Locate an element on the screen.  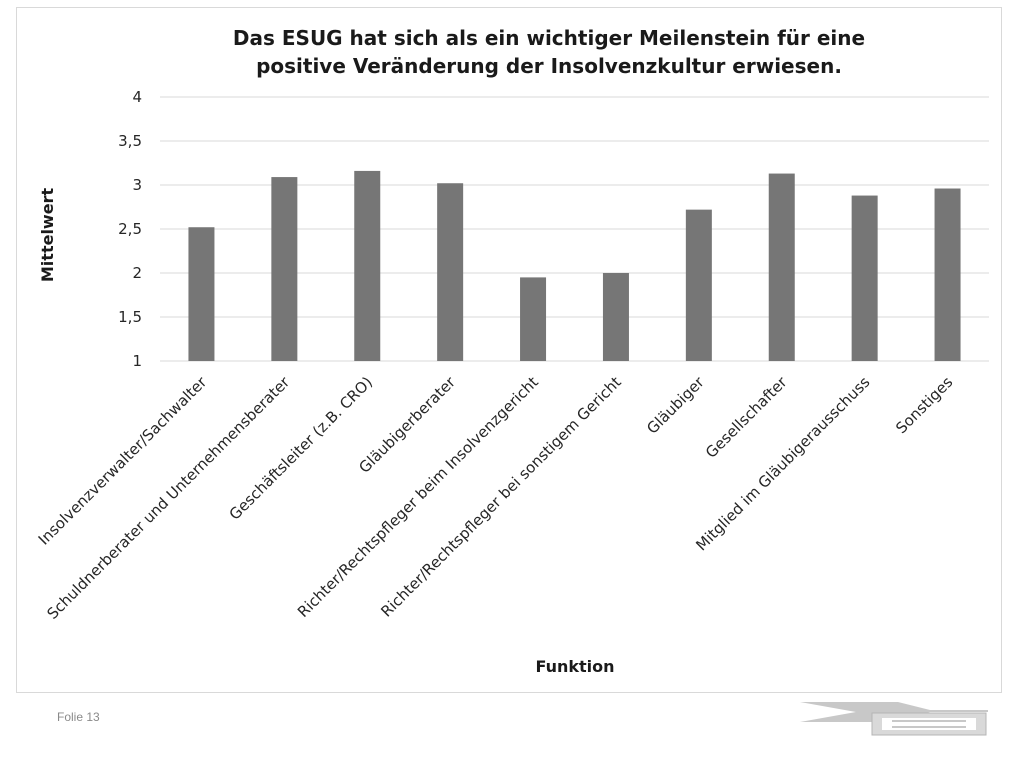
x-category-label: Gläubiger is located at coordinates (675, 405).